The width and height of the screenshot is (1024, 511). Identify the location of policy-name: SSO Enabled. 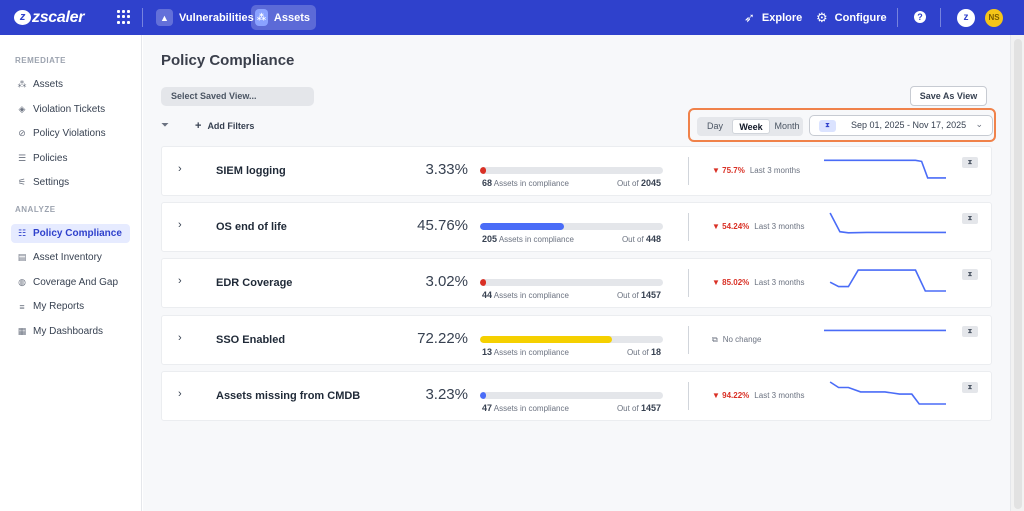
(251, 340).